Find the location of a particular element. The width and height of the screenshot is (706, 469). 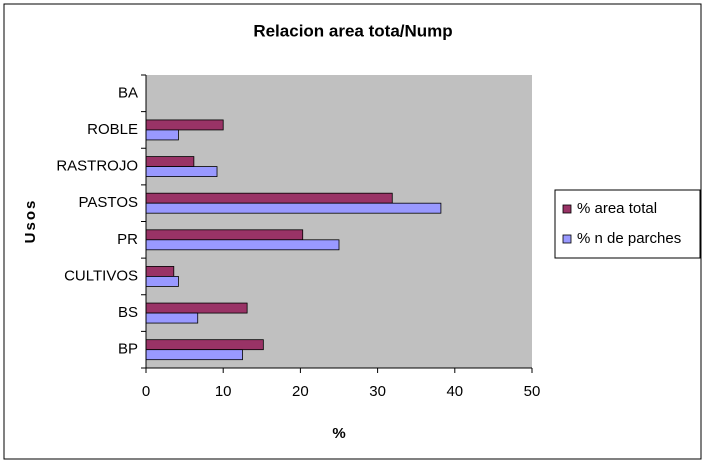

x-tick-label: 30 is located at coordinates (377, 391).